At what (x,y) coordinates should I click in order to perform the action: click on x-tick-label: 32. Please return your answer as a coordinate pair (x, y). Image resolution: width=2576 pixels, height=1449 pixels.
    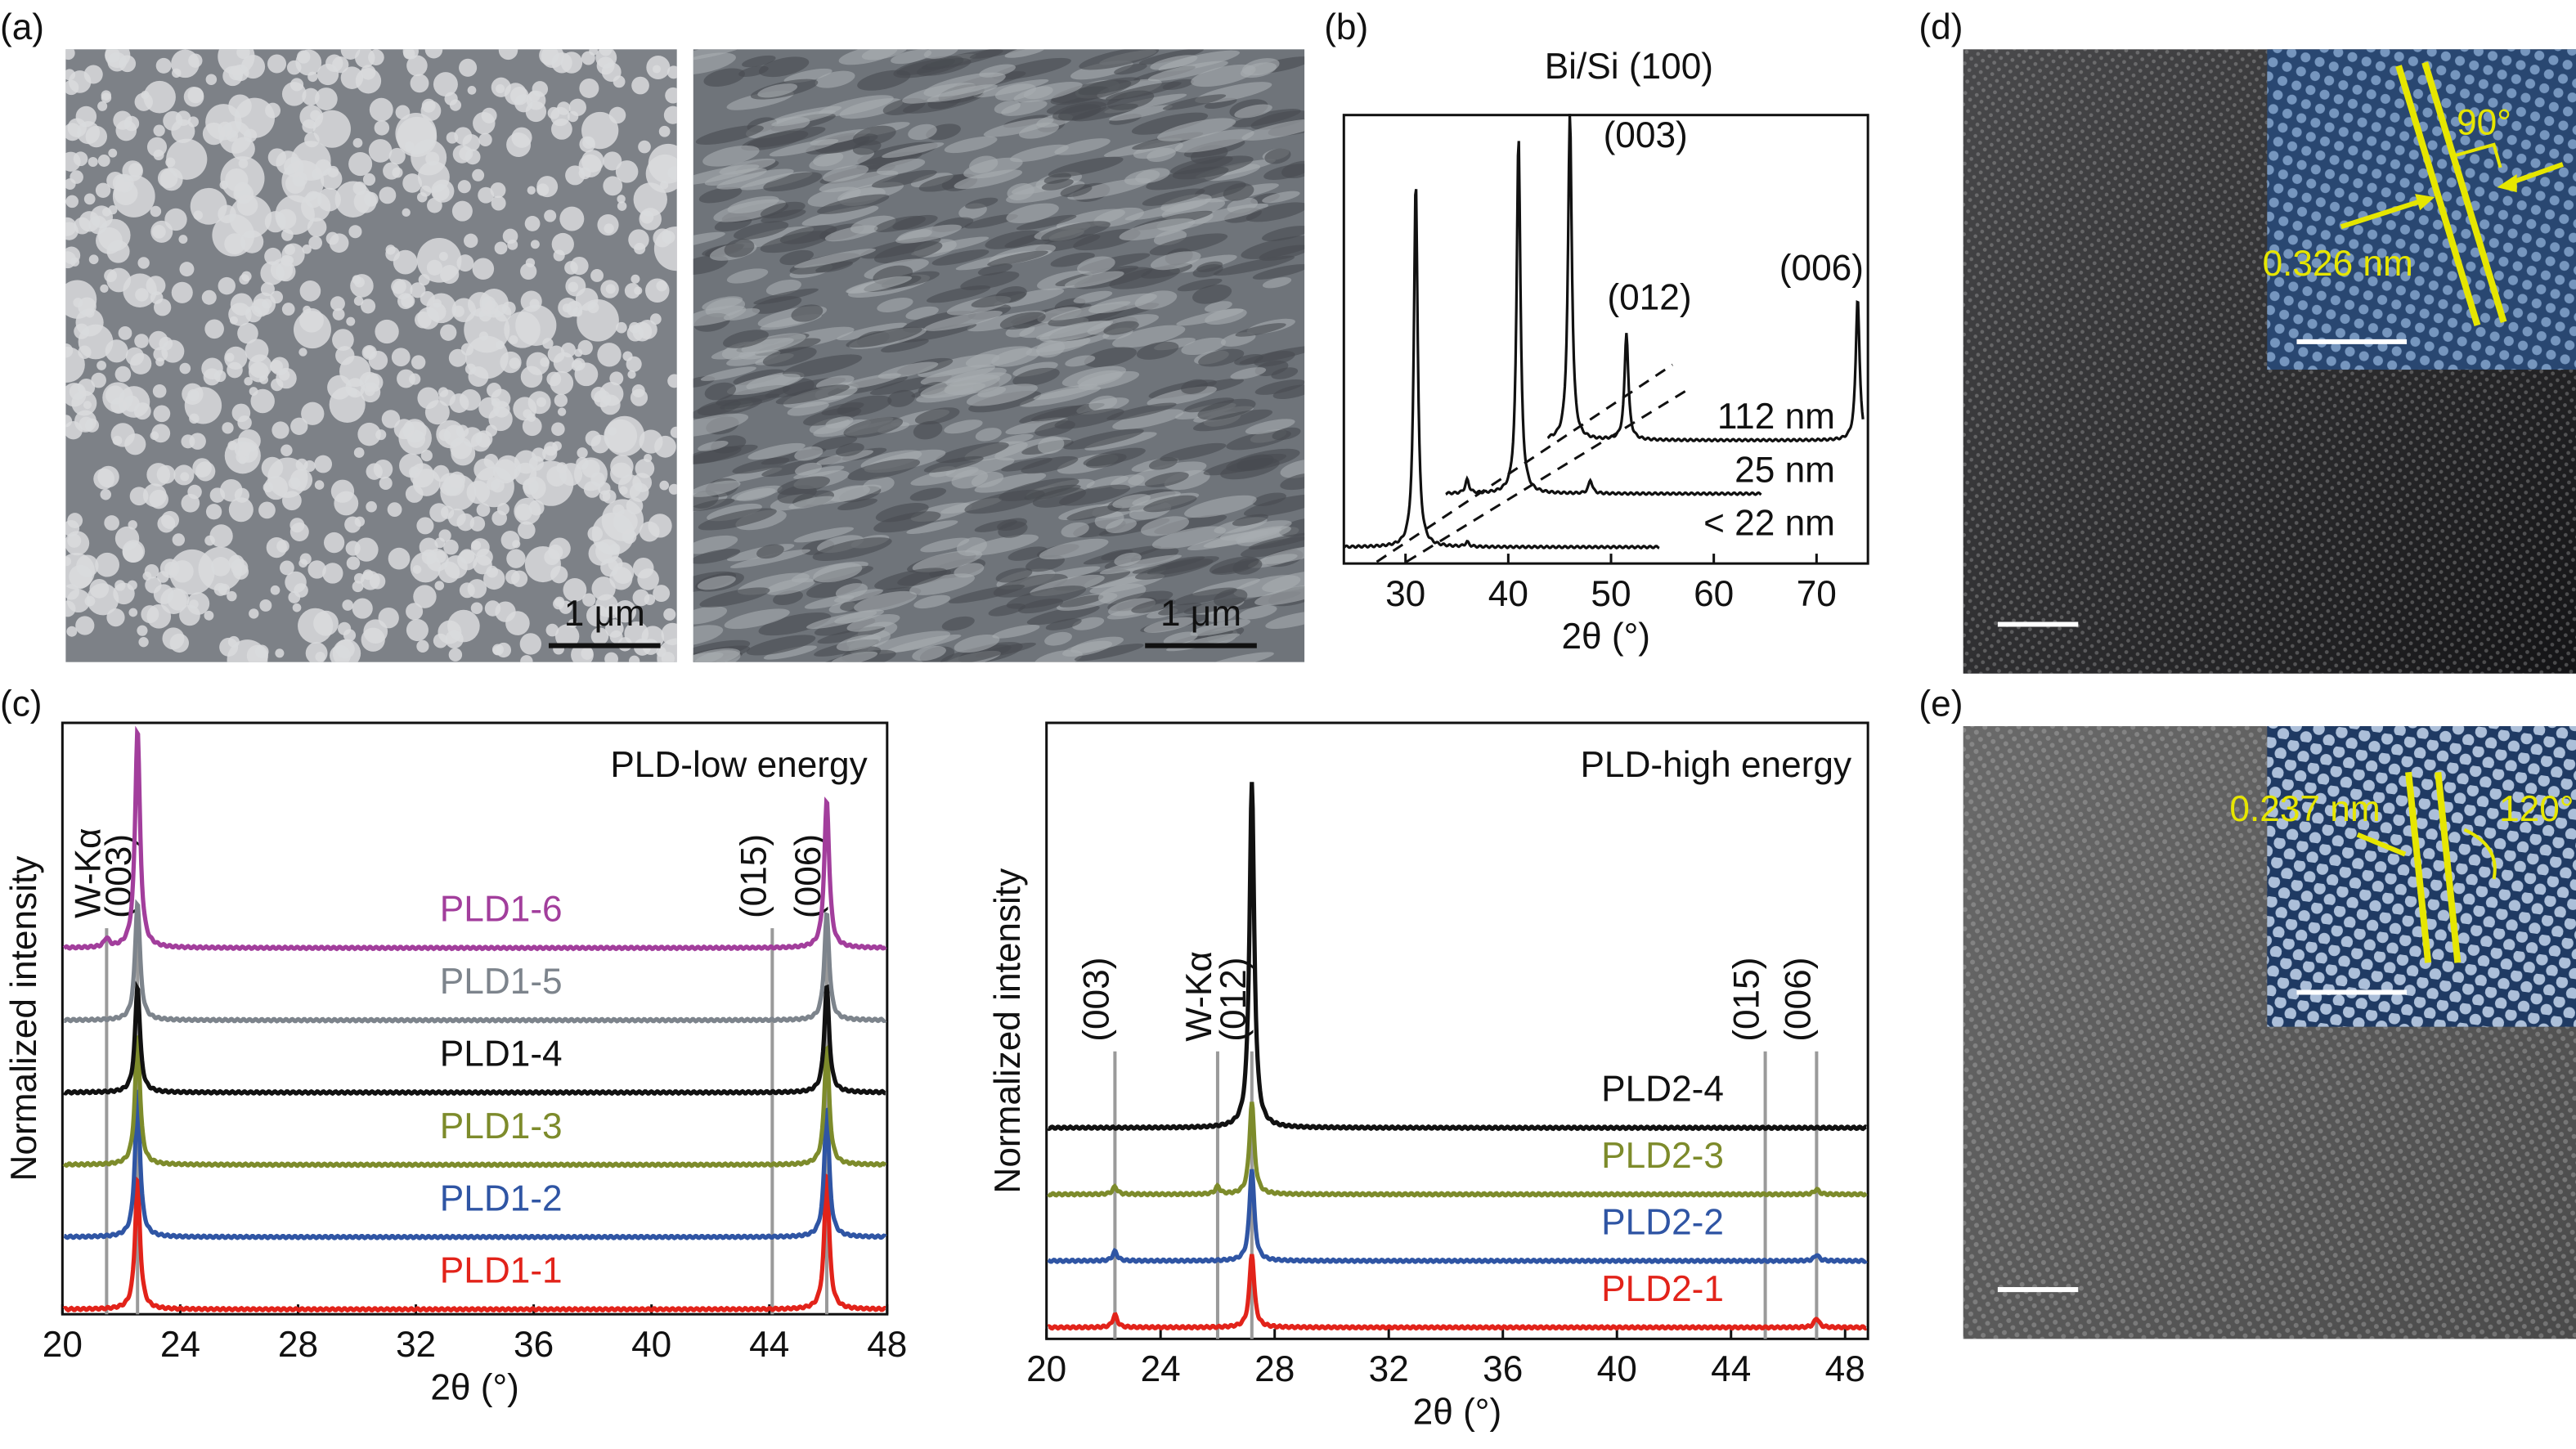
    Looking at the image, I should click on (1389, 1369).